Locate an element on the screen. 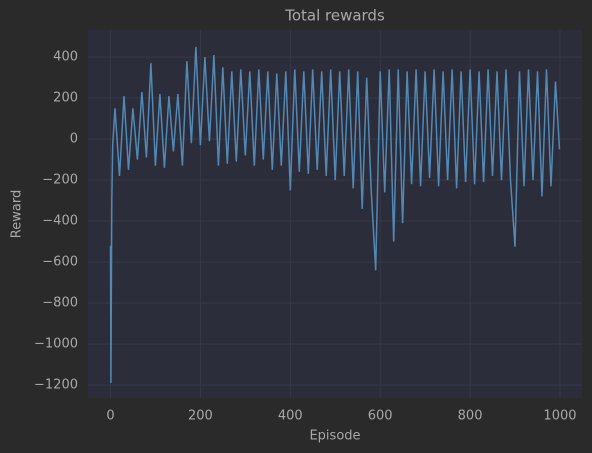  x-tick-label: 800 is located at coordinates (470, 416).